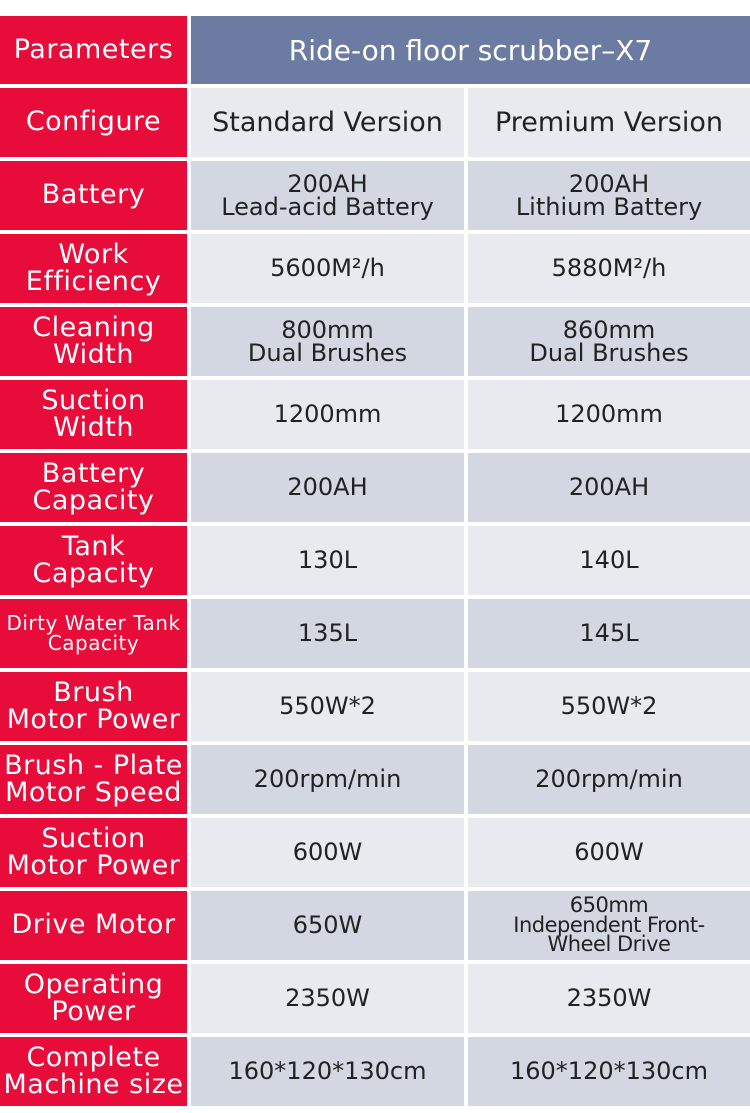 The width and height of the screenshot is (750, 1113). What do you see at coordinates (609, 706) in the screenshot?
I see `premium-version-value: 550W*2` at bounding box center [609, 706].